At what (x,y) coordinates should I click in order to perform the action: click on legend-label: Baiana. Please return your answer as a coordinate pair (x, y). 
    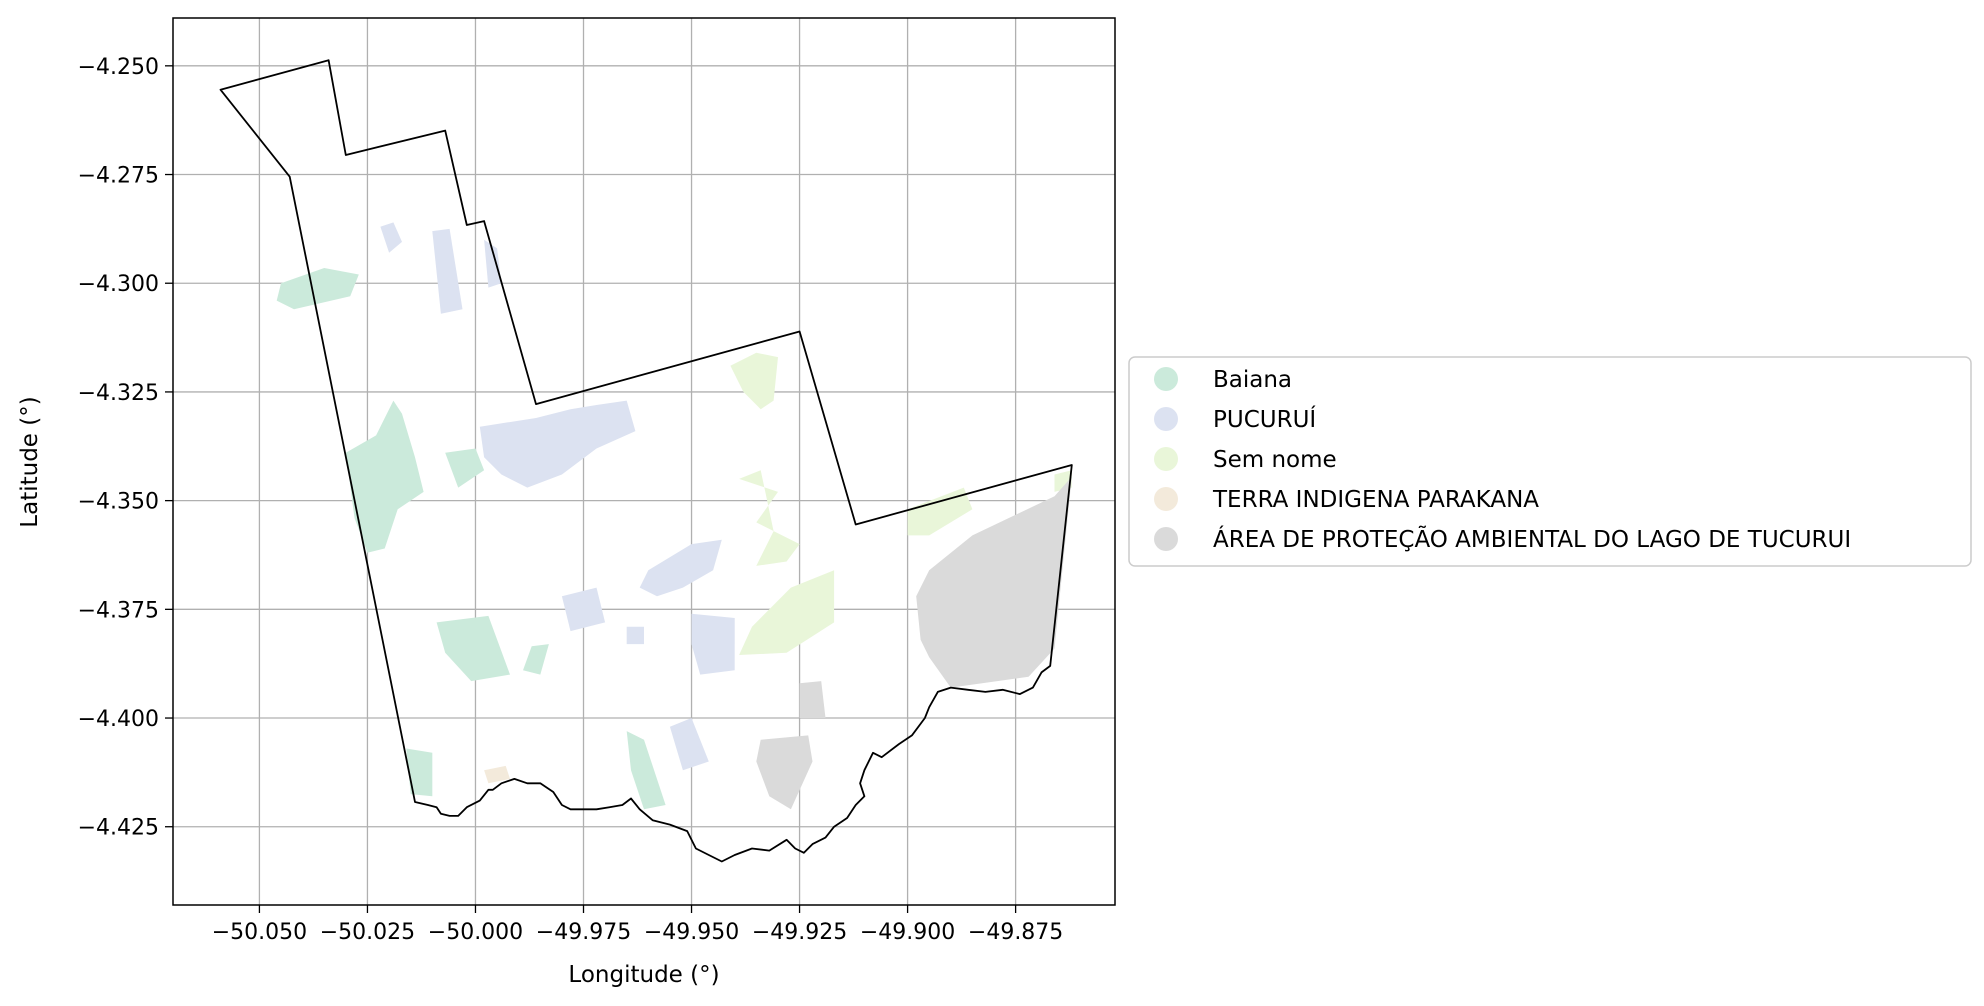
    Looking at the image, I should click on (1252, 380).